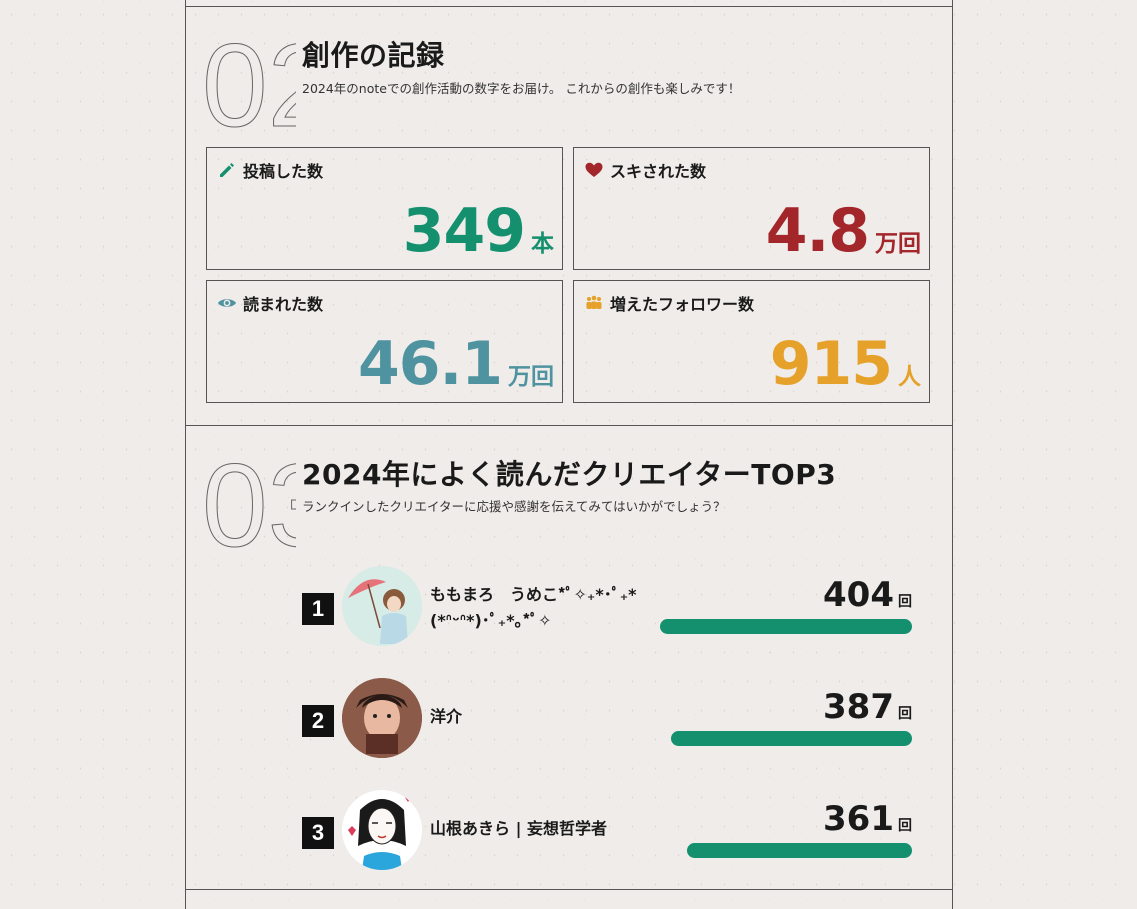 The height and width of the screenshot is (909, 1137). What do you see at coordinates (446, 716) in the screenshot?
I see `creator-name: 洋介` at bounding box center [446, 716].